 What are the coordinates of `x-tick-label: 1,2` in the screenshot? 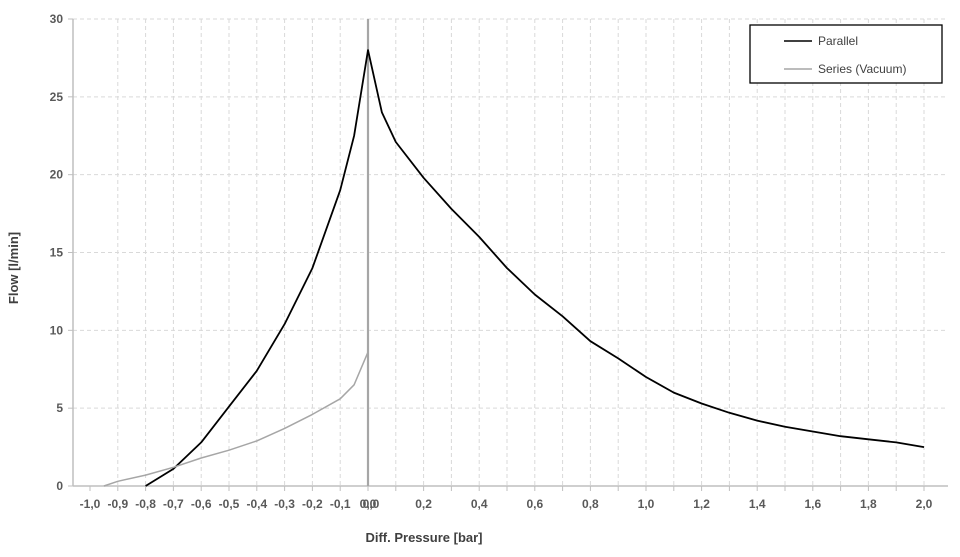 It's located at (701, 504).